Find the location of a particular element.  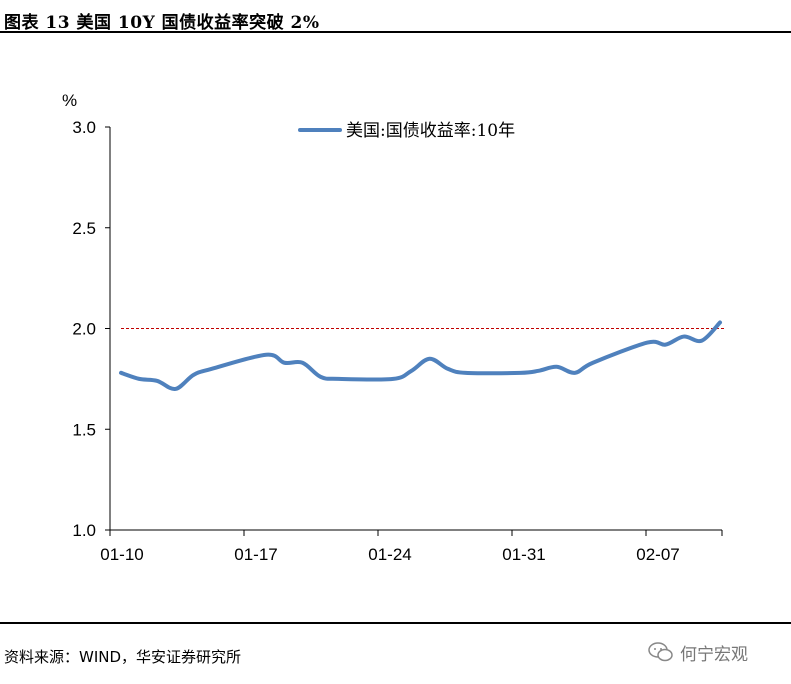

series-line-us-10y is located at coordinates (420, 355).